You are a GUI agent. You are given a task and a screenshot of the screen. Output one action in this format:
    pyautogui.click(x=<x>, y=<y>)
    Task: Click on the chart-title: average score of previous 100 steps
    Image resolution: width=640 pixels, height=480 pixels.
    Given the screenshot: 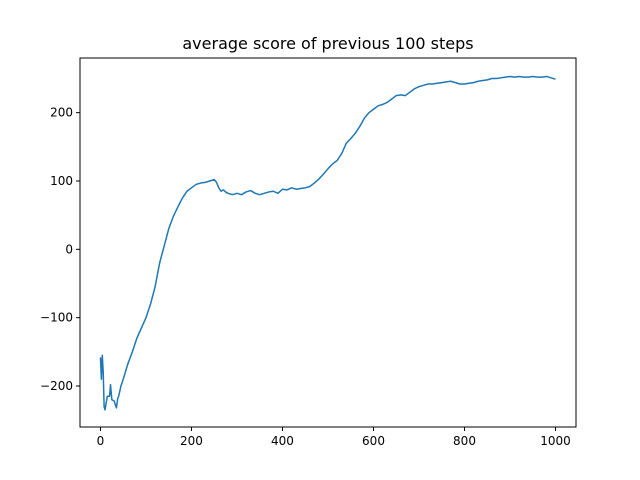 What is the action you would take?
    pyautogui.click(x=327, y=43)
    